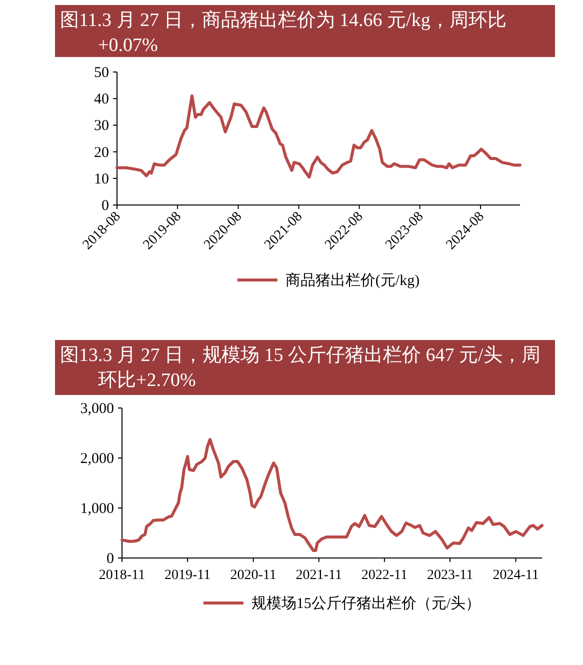 The width and height of the screenshot is (583, 665). What do you see at coordinates (101, 179) in the screenshot?
I see `y-tick-label: 10` at bounding box center [101, 179].